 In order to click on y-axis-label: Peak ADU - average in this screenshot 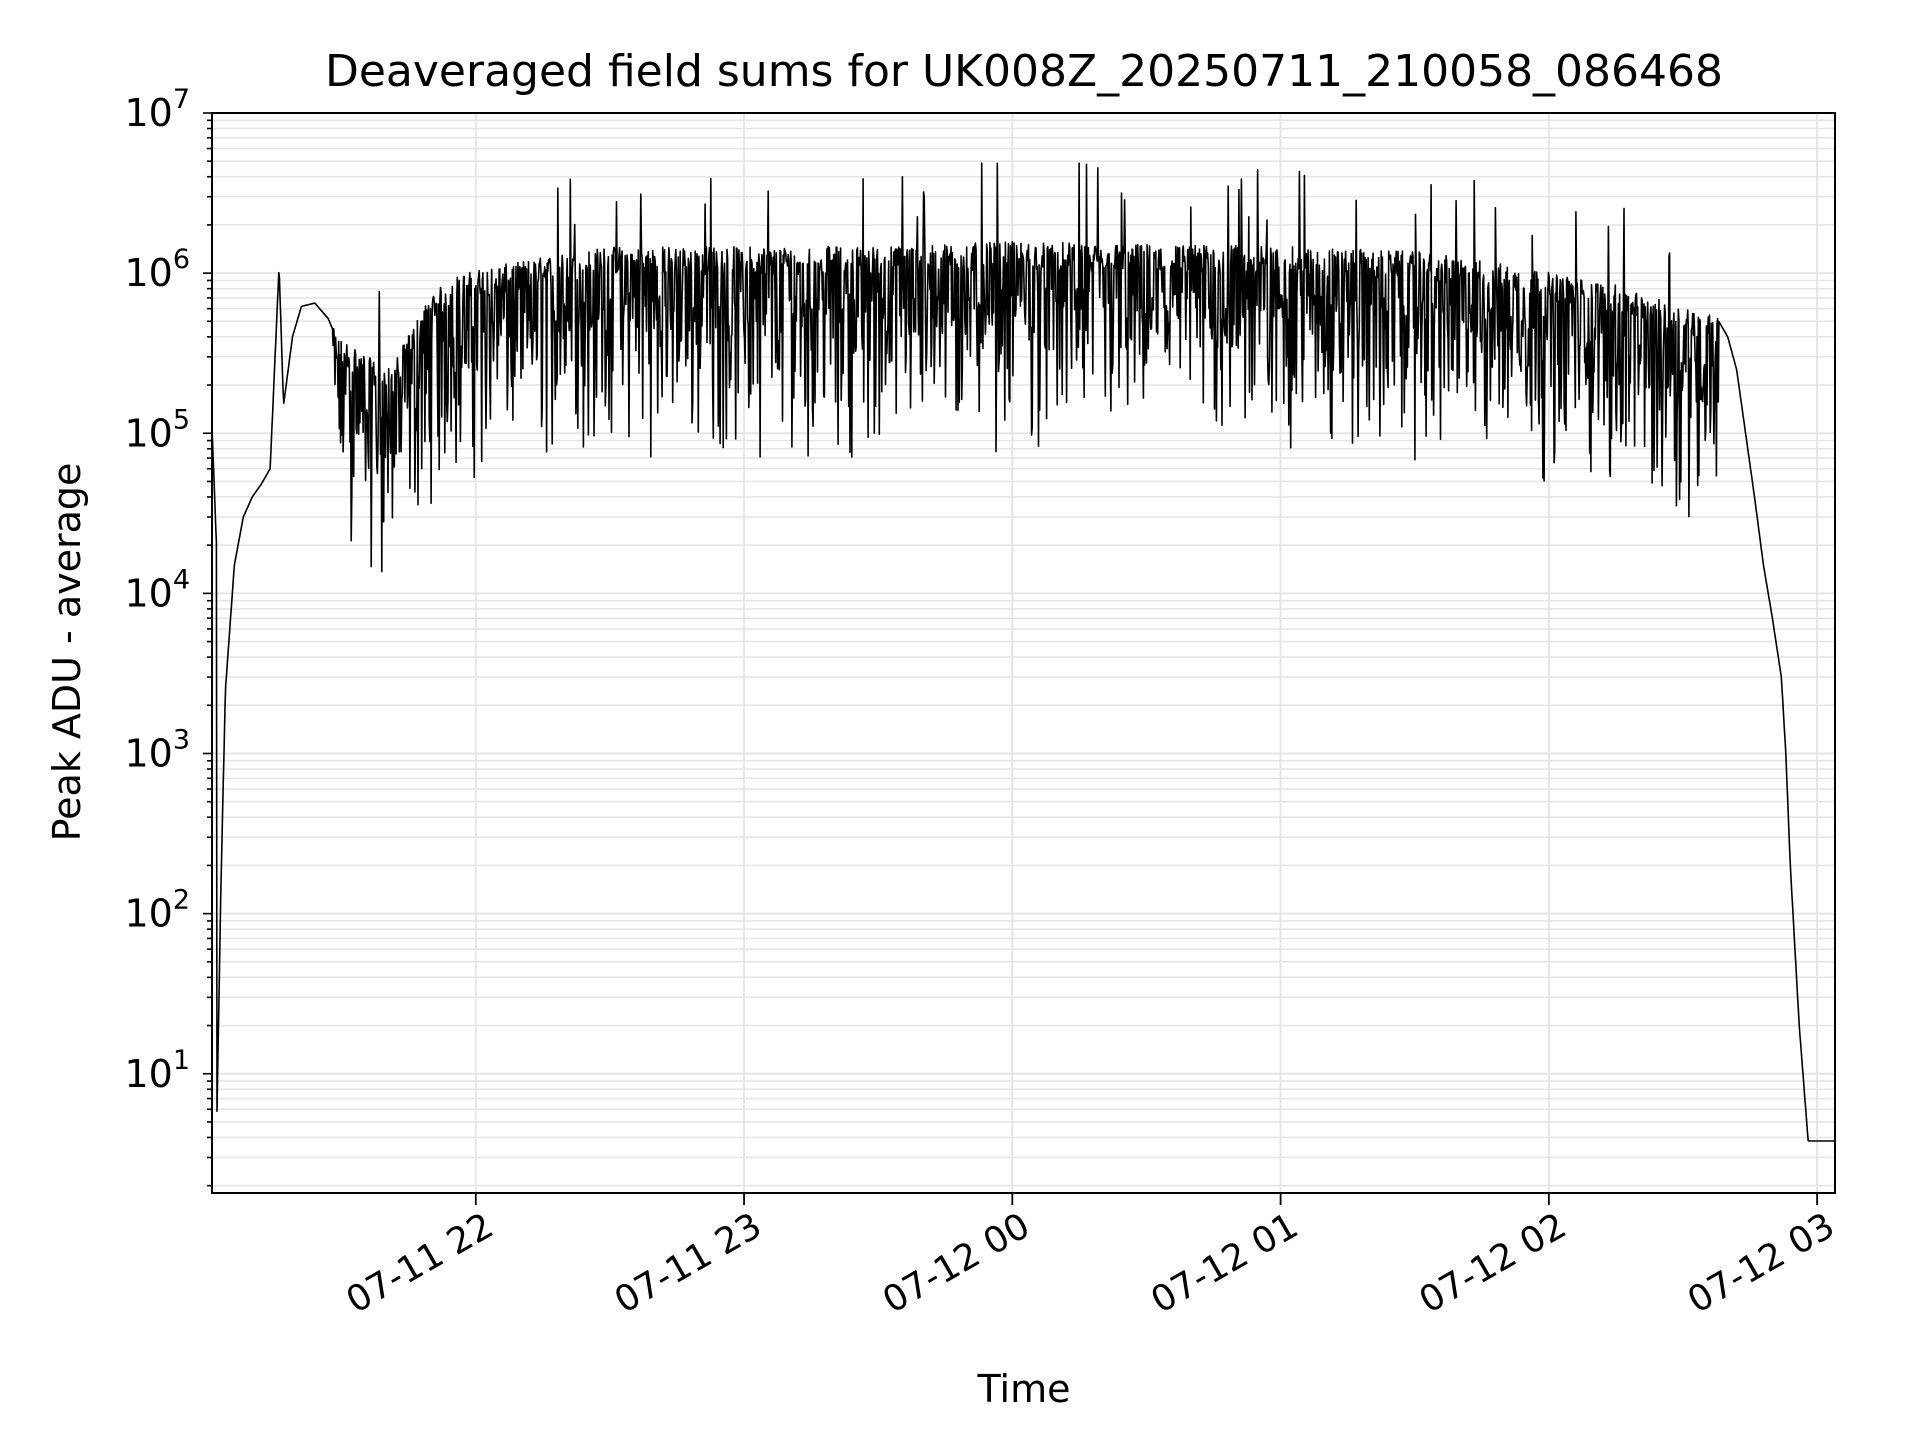, I will do `click(67, 652)`.